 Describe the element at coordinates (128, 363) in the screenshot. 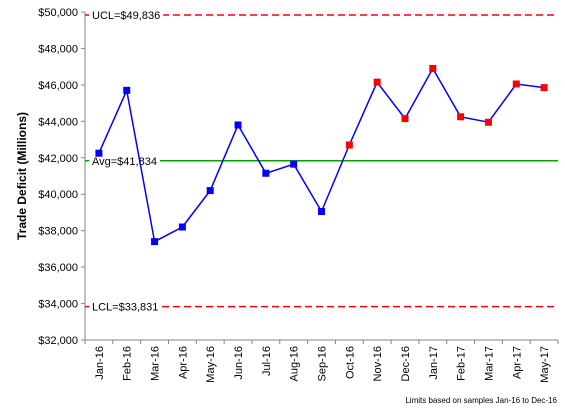

I see `x-tick-label: Feb-16` at that location.